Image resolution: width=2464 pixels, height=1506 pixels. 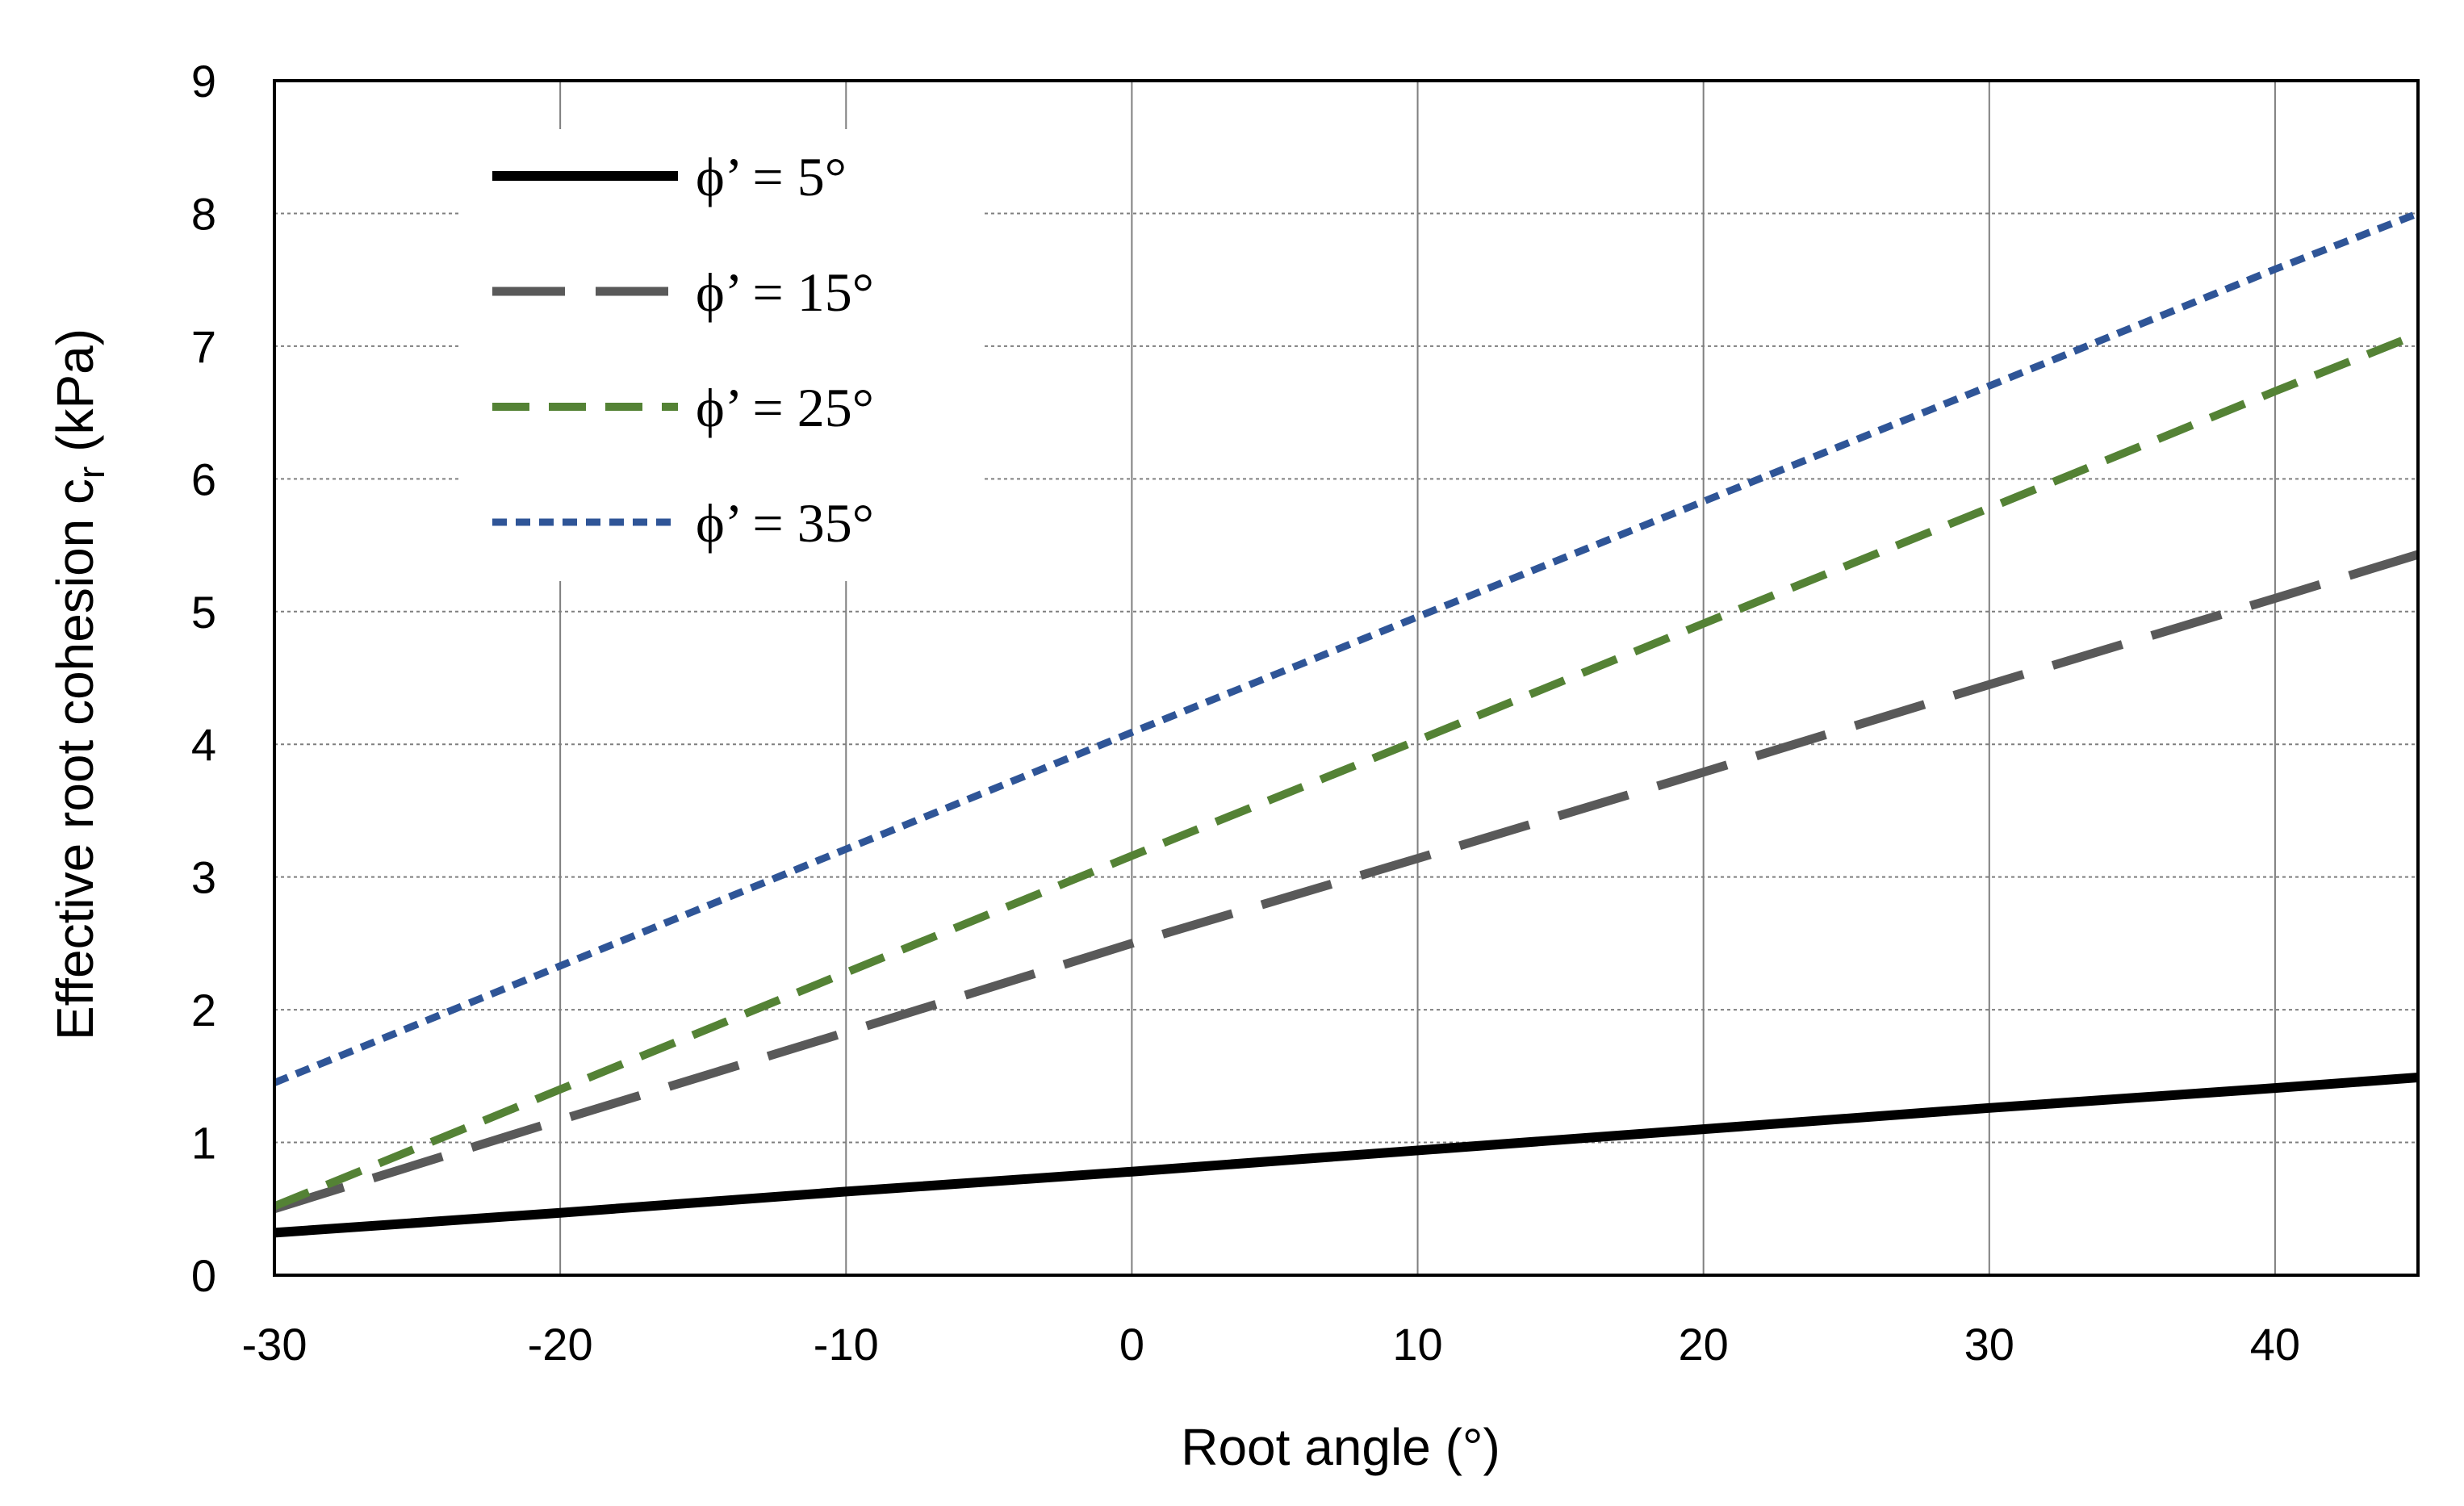 I want to click on y-tick-label: 8, so click(x=203, y=214).